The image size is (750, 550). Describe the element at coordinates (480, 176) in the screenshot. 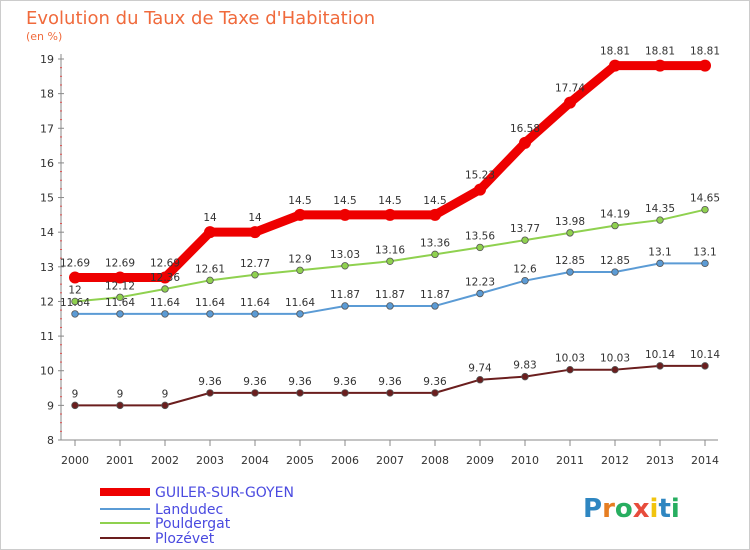

I see `data-label-guiler-sur-goyen: 15.23` at that location.